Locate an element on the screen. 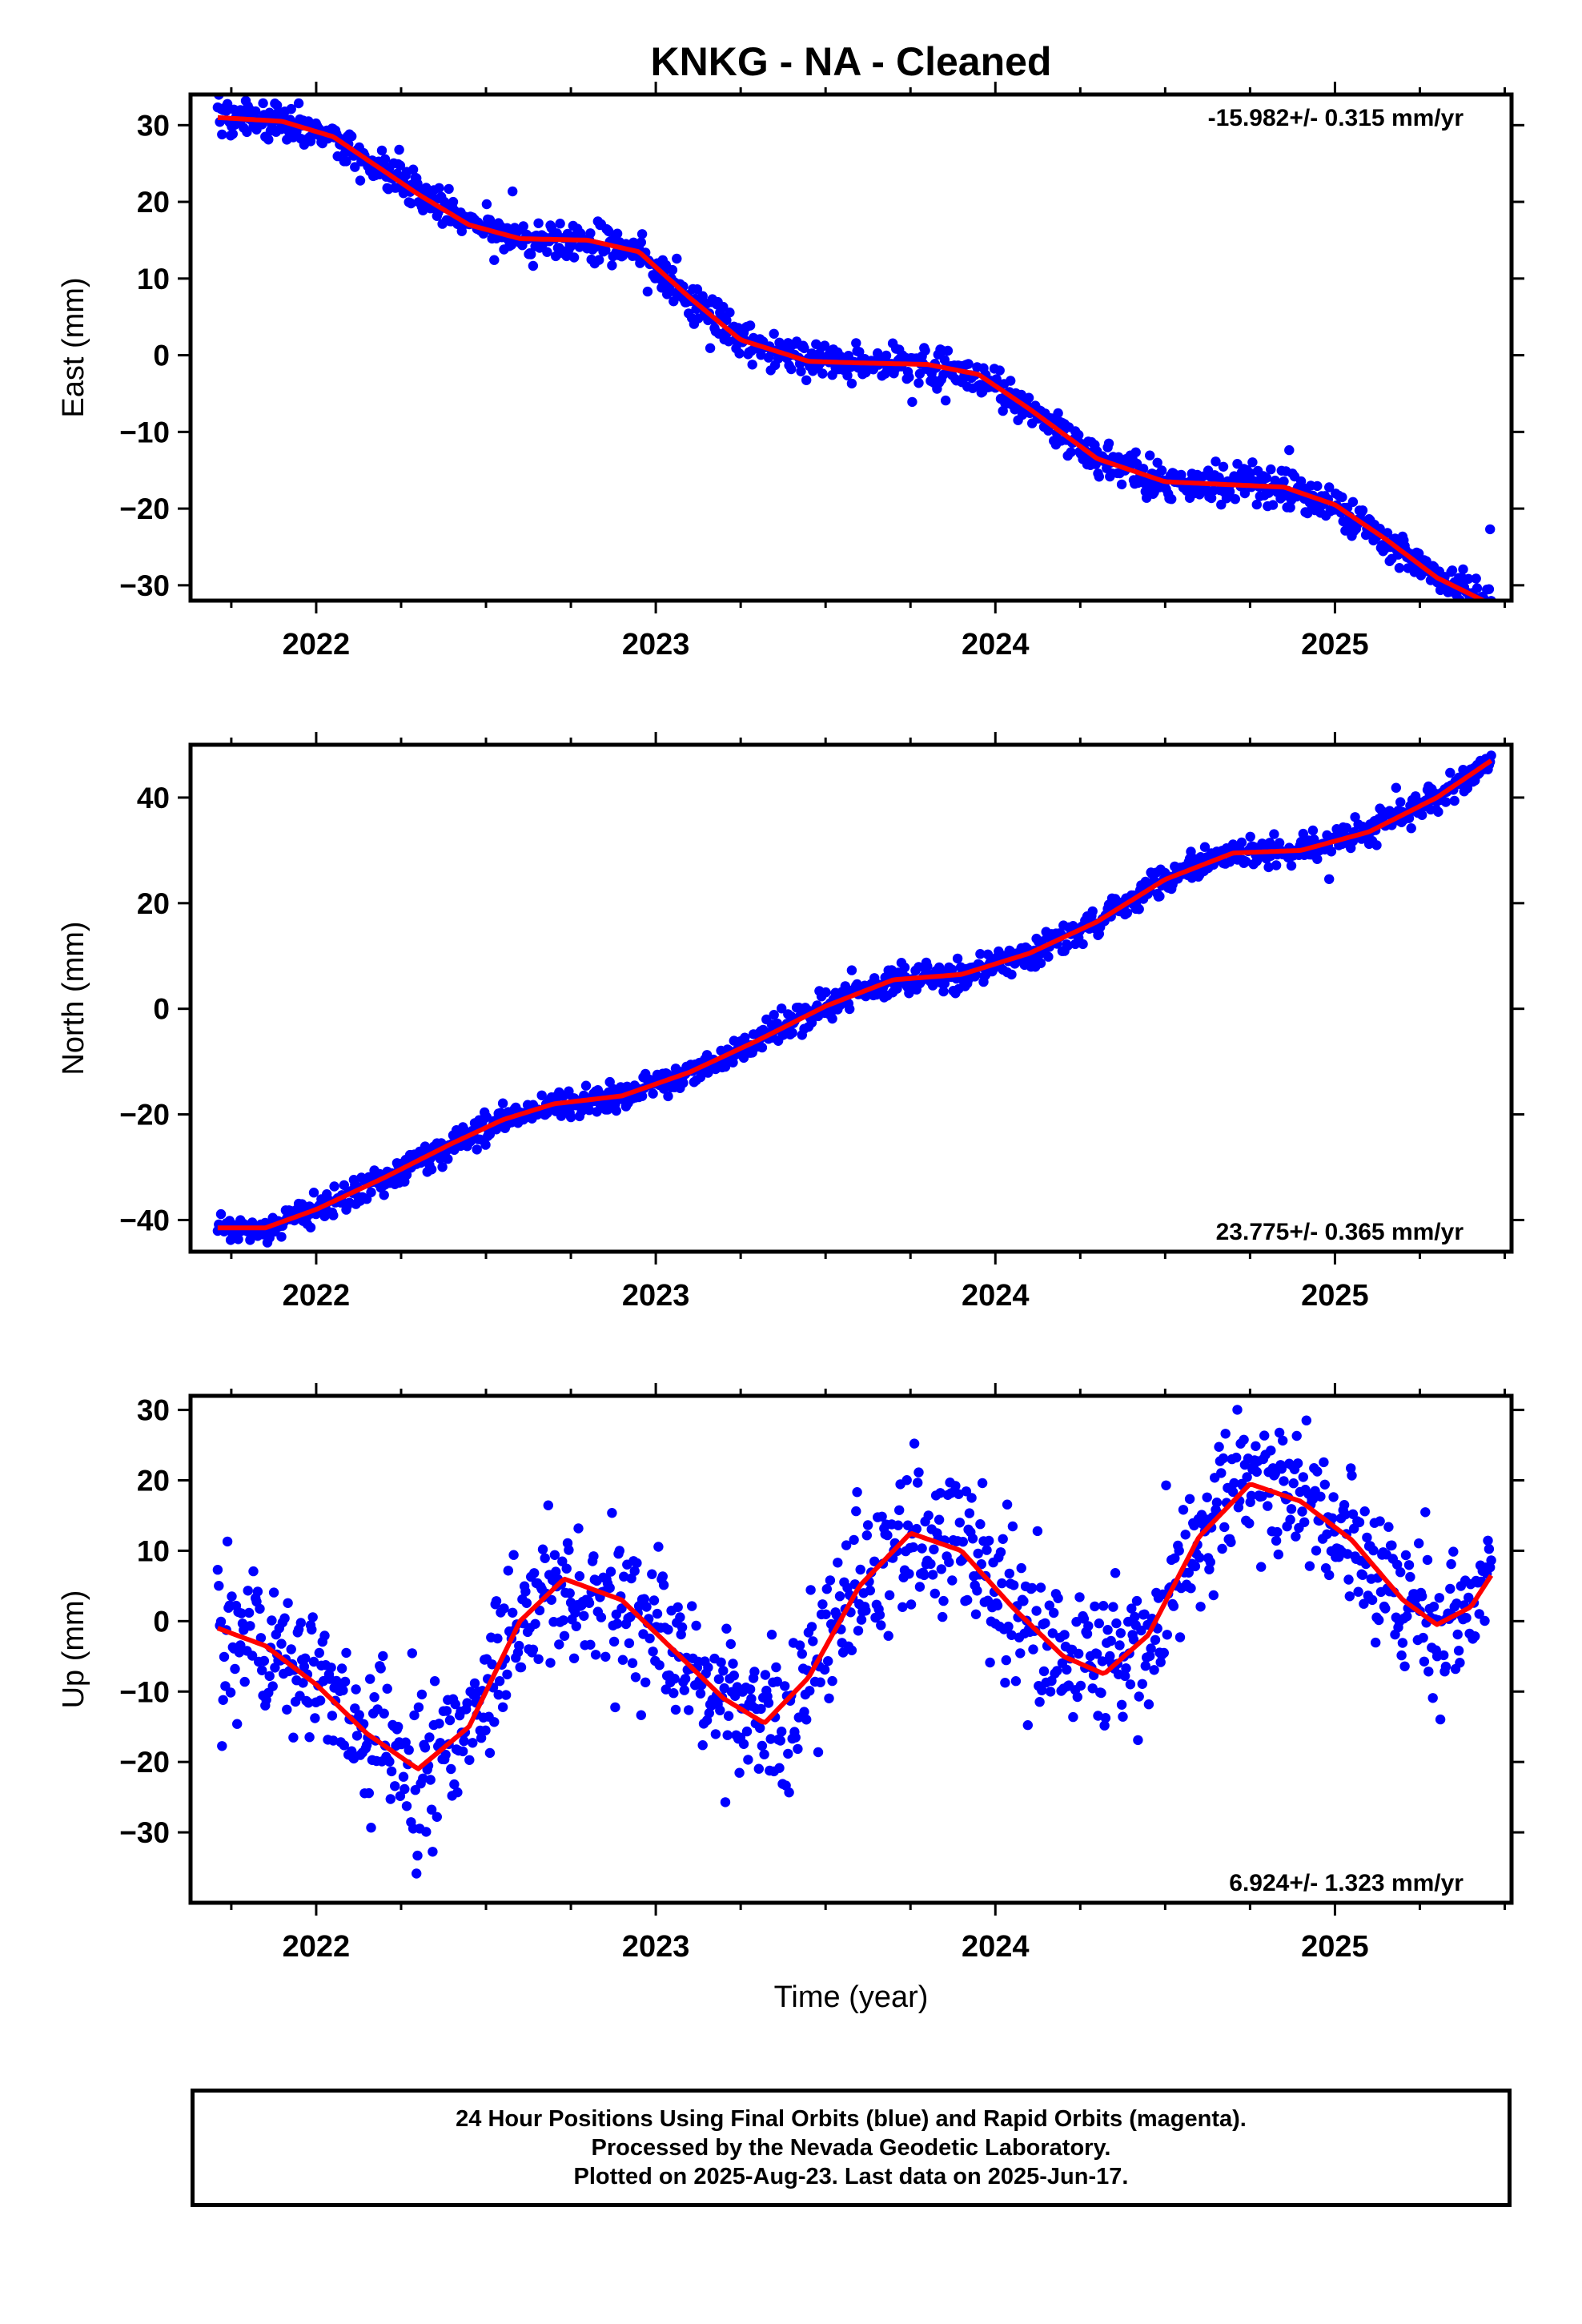 The height and width of the screenshot is (2324, 1582). x-tick-label: 2025 is located at coordinates (1335, 644).